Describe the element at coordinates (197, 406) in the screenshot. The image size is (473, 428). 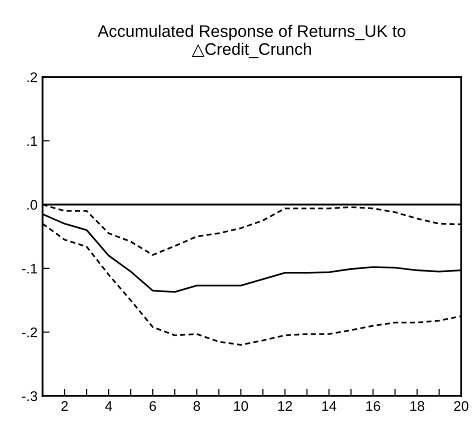
I see `x-tick-label: 8` at that location.